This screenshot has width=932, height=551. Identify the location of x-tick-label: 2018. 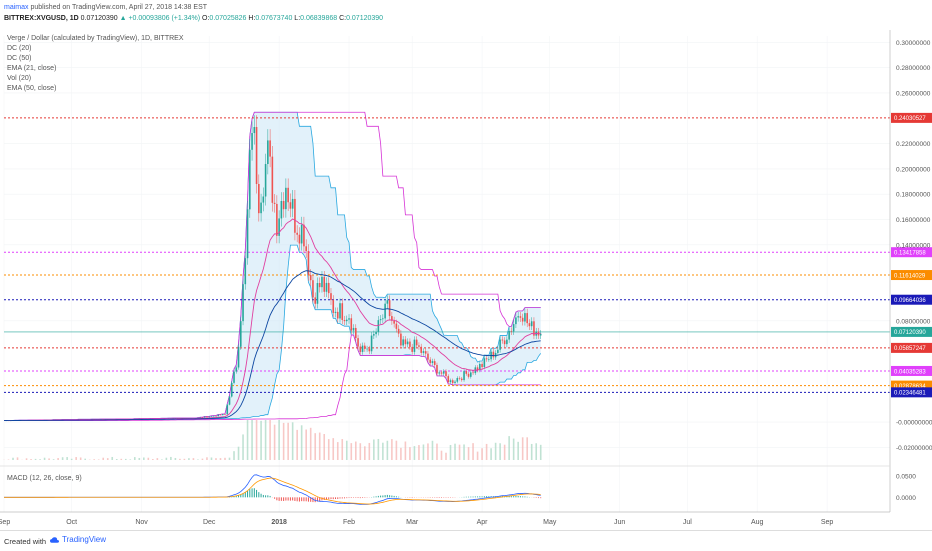
(279, 522).